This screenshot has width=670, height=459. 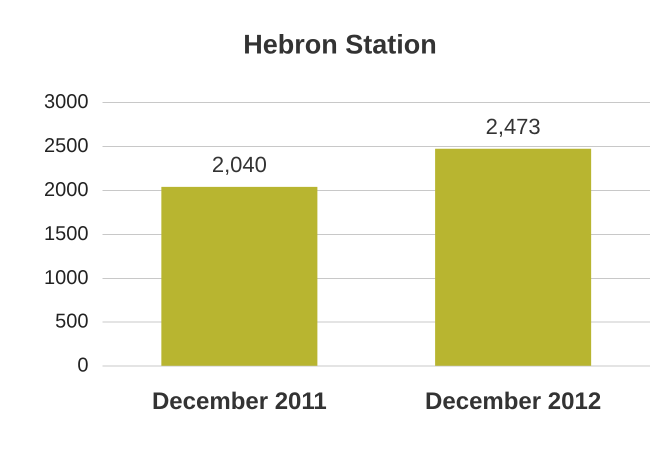 What do you see at coordinates (513, 402) in the screenshot?
I see `x-tick-label: December 2012` at bounding box center [513, 402].